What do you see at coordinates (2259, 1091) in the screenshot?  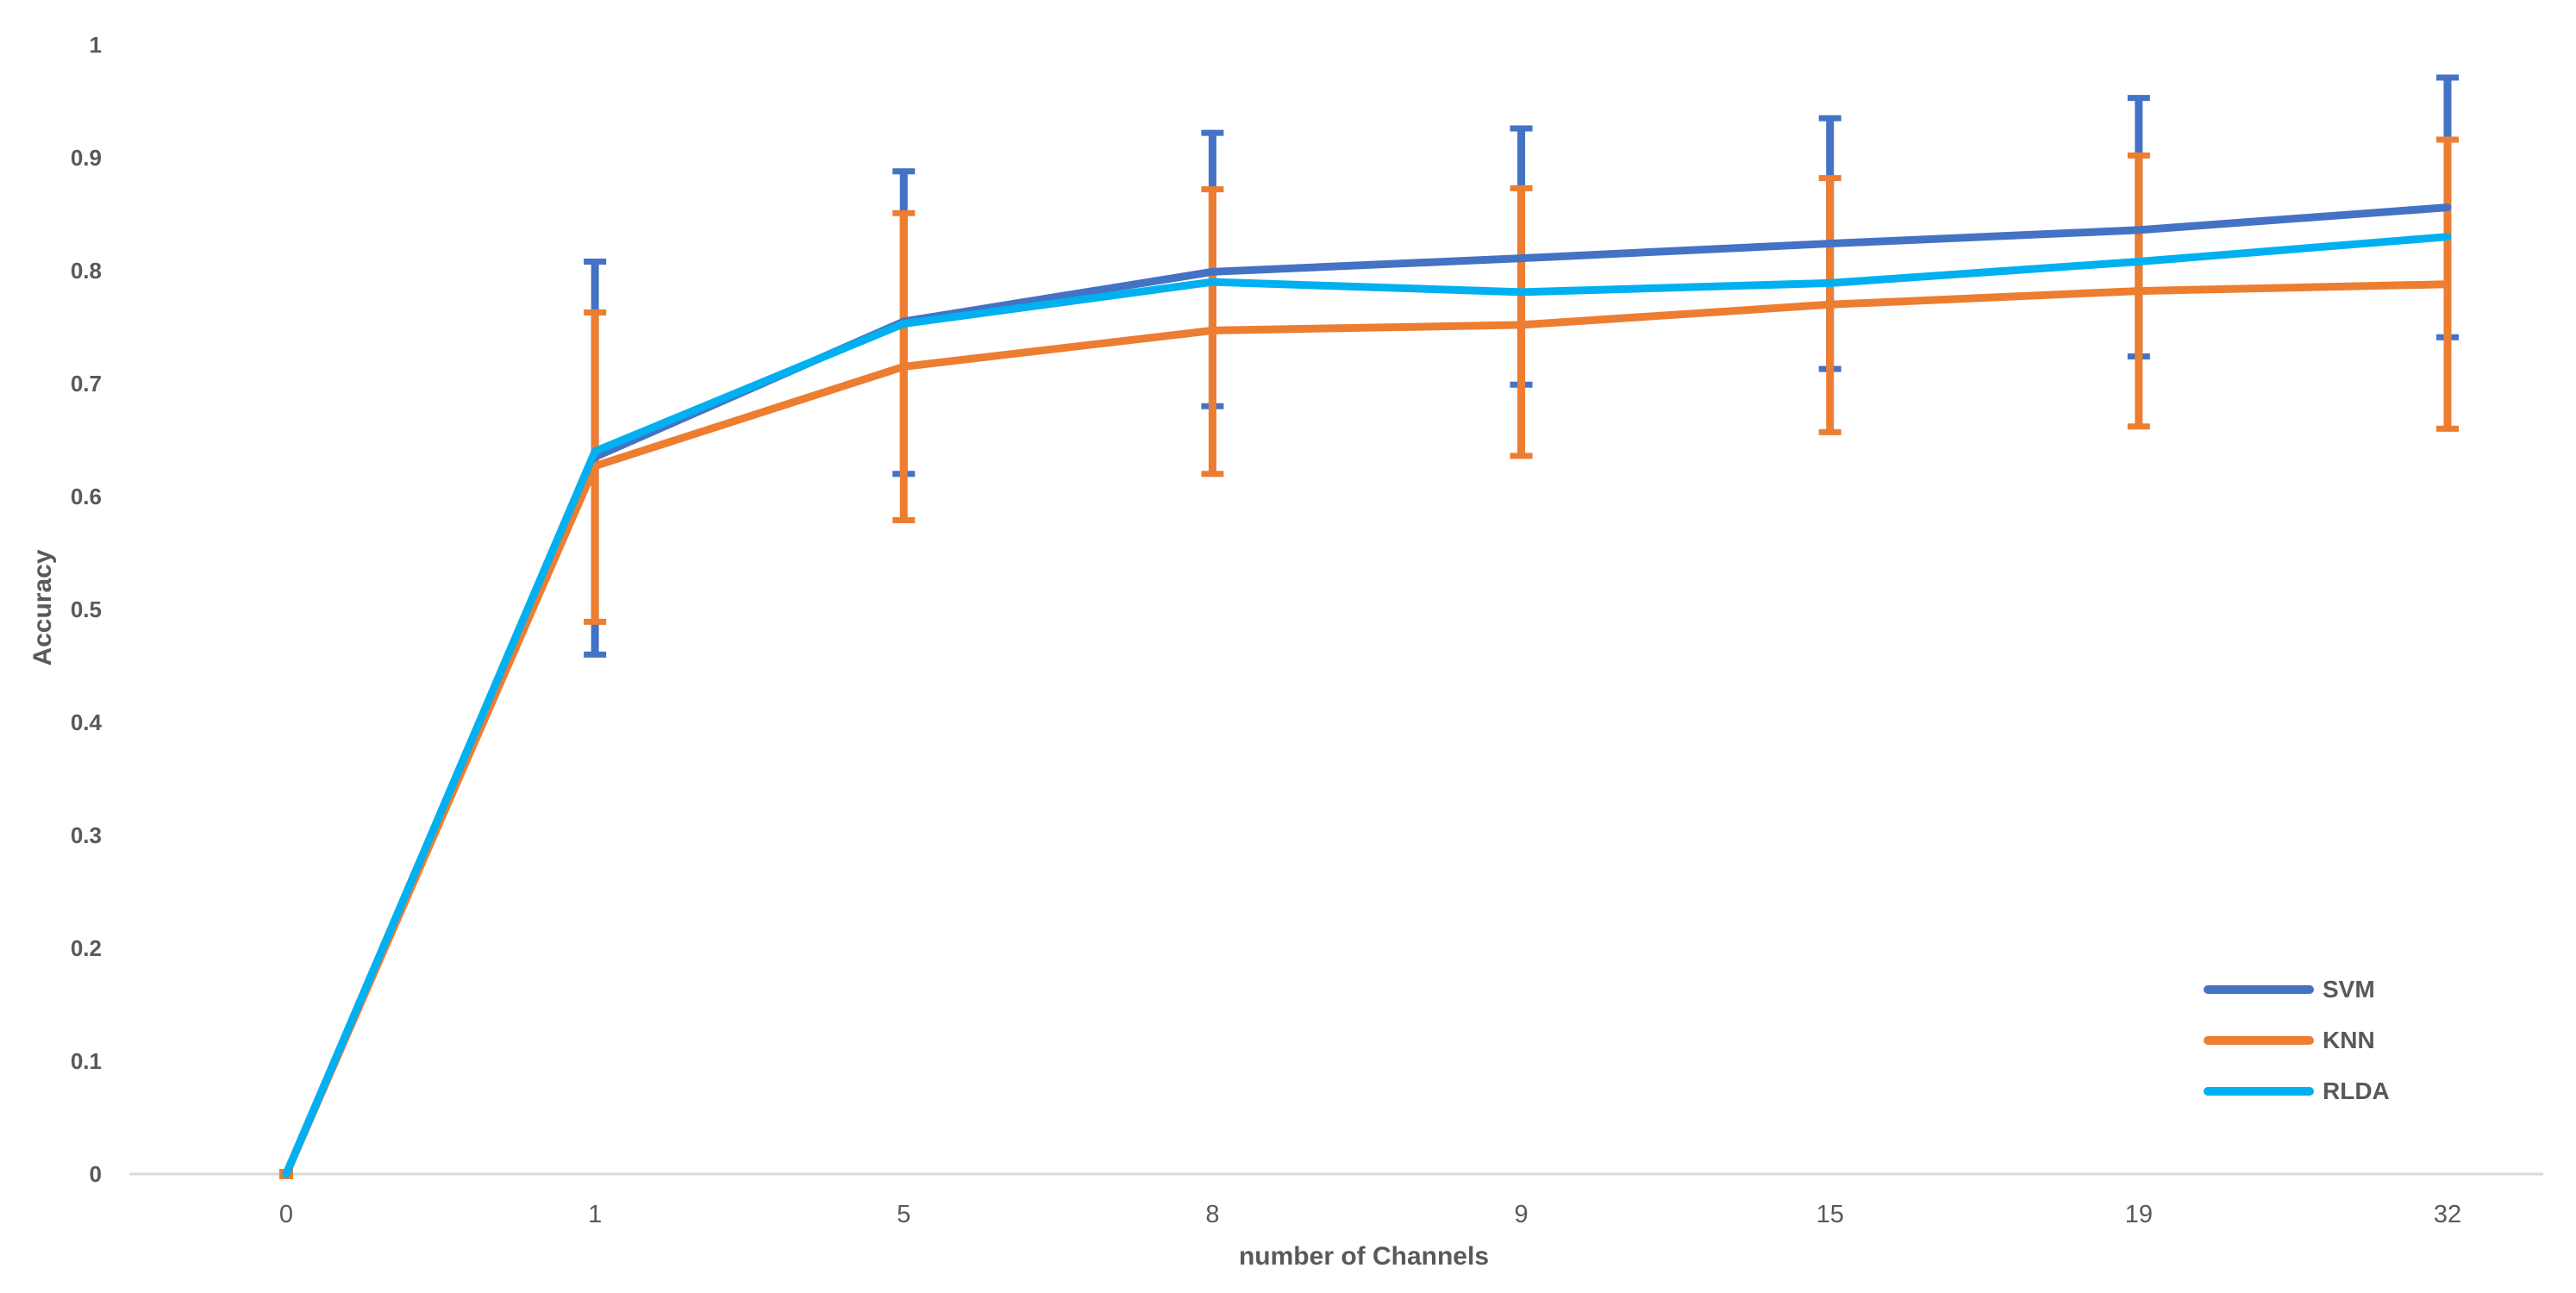 I see `legend-line-swatch-rlda` at bounding box center [2259, 1091].